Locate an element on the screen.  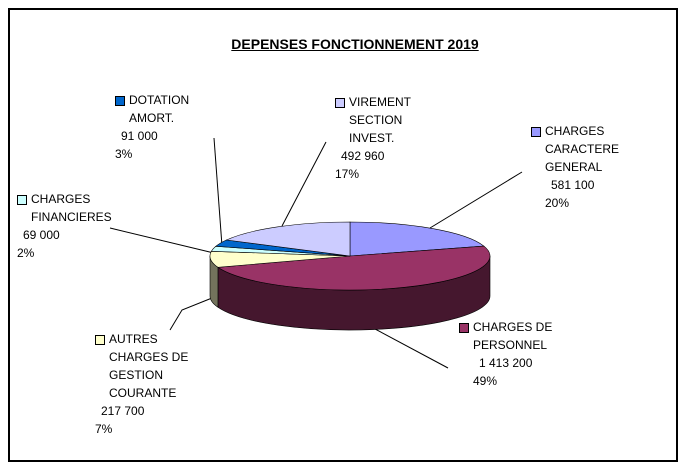
pie-tops is located at coordinates (350, 256).